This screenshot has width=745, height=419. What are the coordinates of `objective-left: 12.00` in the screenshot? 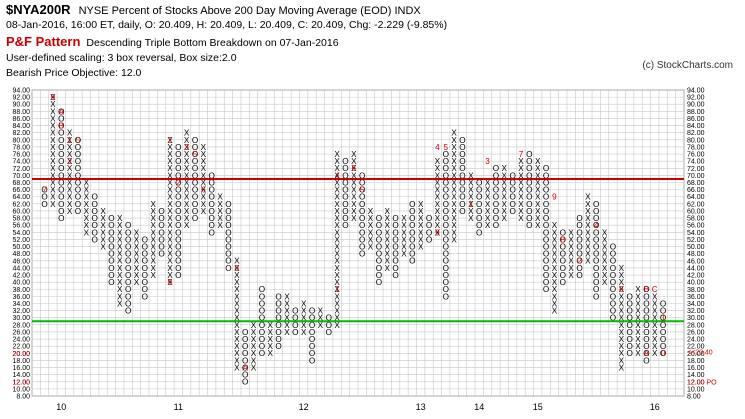 It's located at (21, 382).